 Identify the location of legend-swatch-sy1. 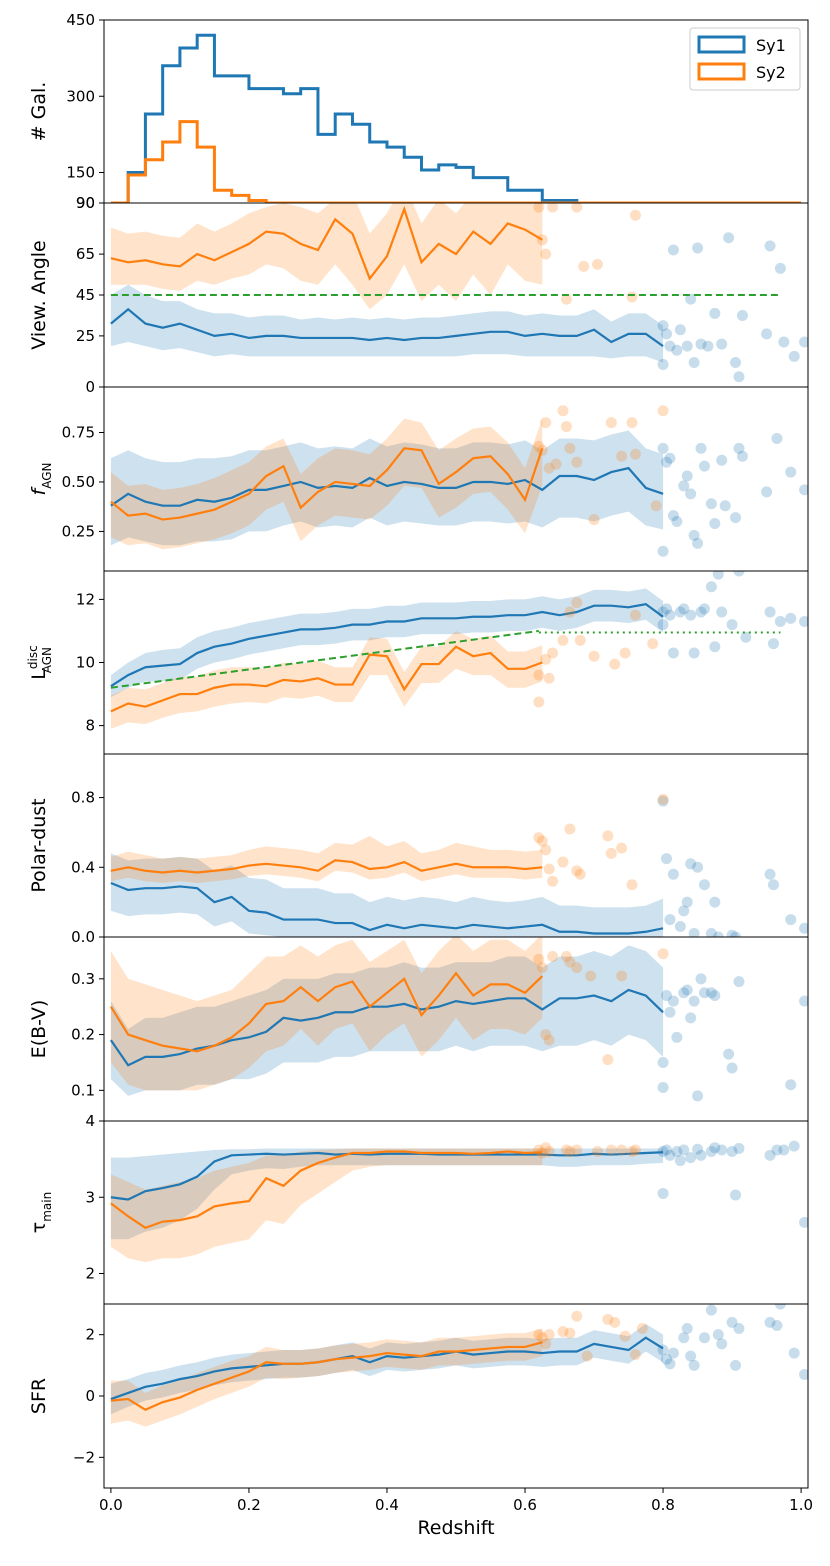
(721, 44).